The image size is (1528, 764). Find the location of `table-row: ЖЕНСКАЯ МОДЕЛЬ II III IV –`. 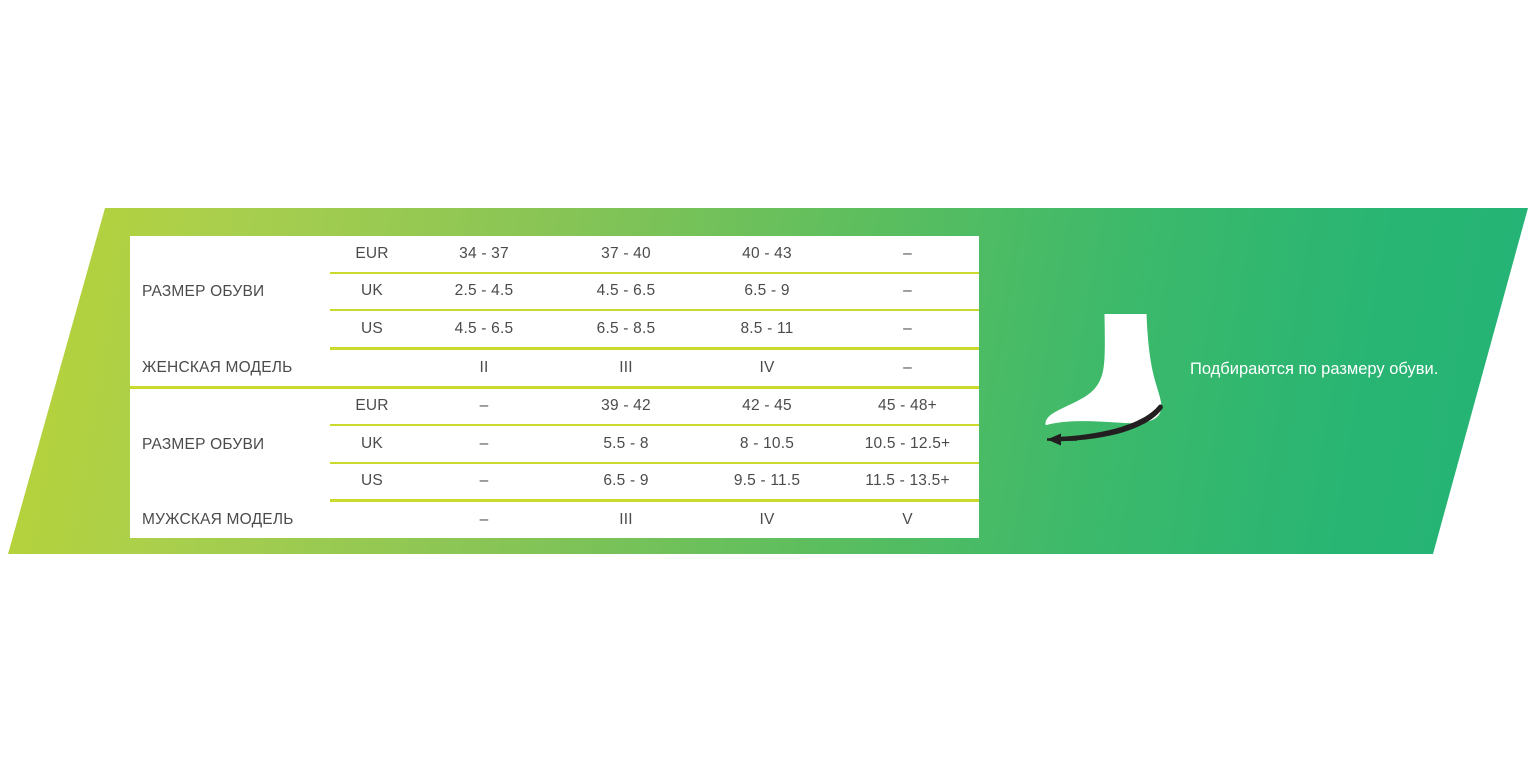

table-row: ЖЕНСКАЯ МОДЕЛЬ II III IV – is located at coordinates (554, 368).